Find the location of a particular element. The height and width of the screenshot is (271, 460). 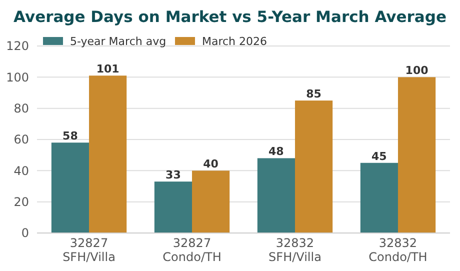

y-tick-label: 40 is located at coordinates (21, 171).